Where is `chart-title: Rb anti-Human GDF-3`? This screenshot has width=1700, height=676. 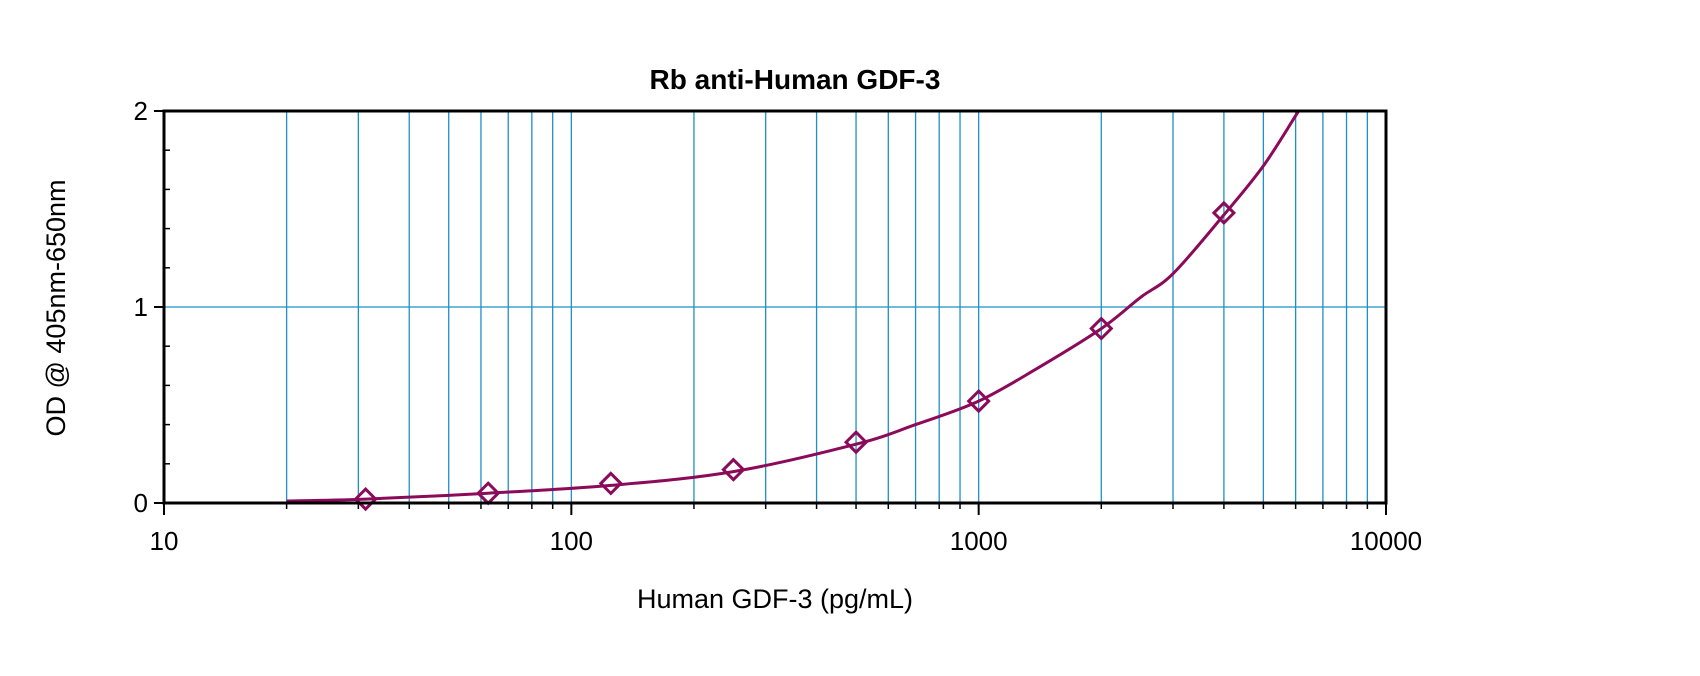 chart-title: Rb anti-Human GDF-3 is located at coordinates (795, 79).